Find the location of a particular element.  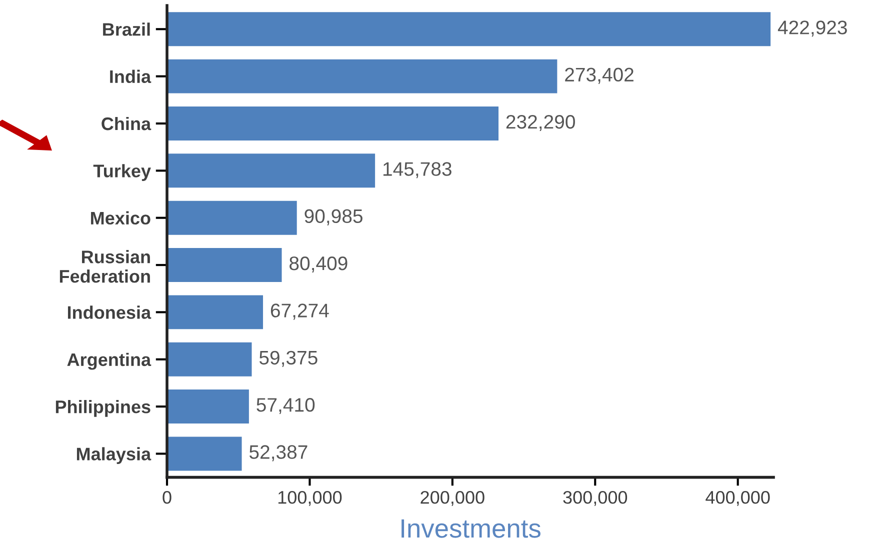

data-label: 52,387 is located at coordinates (278, 453).